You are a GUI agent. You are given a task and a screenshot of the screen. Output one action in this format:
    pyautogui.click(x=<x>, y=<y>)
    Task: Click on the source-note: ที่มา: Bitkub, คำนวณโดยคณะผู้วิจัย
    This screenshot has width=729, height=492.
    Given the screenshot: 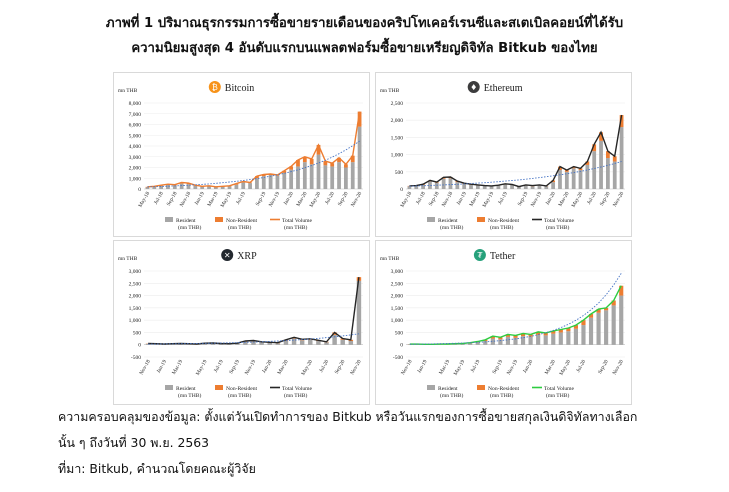 What is the action you would take?
    pyautogui.click(x=157, y=468)
    